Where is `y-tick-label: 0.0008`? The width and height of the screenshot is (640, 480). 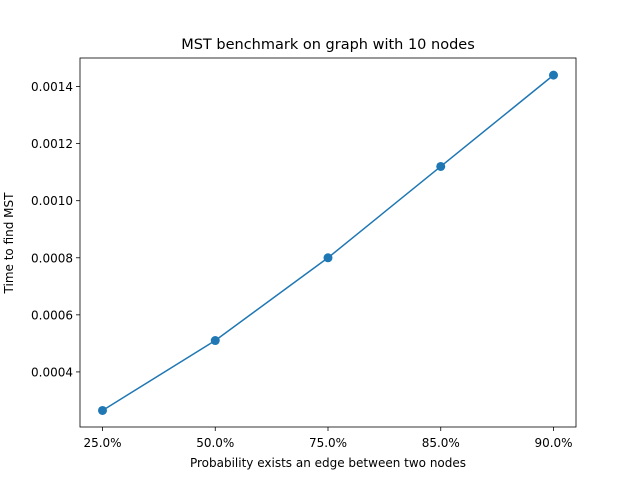
y-tick-label: 0.0008 is located at coordinates (52, 258).